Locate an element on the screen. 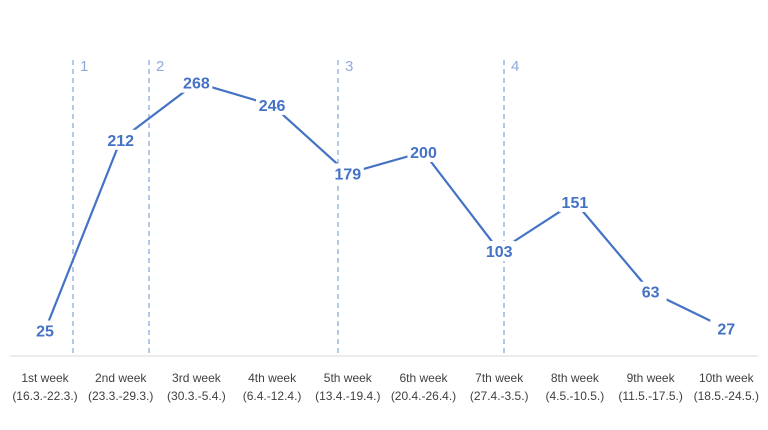  x-tick-date-range: (27.4.-3.5.) is located at coordinates (499, 396).